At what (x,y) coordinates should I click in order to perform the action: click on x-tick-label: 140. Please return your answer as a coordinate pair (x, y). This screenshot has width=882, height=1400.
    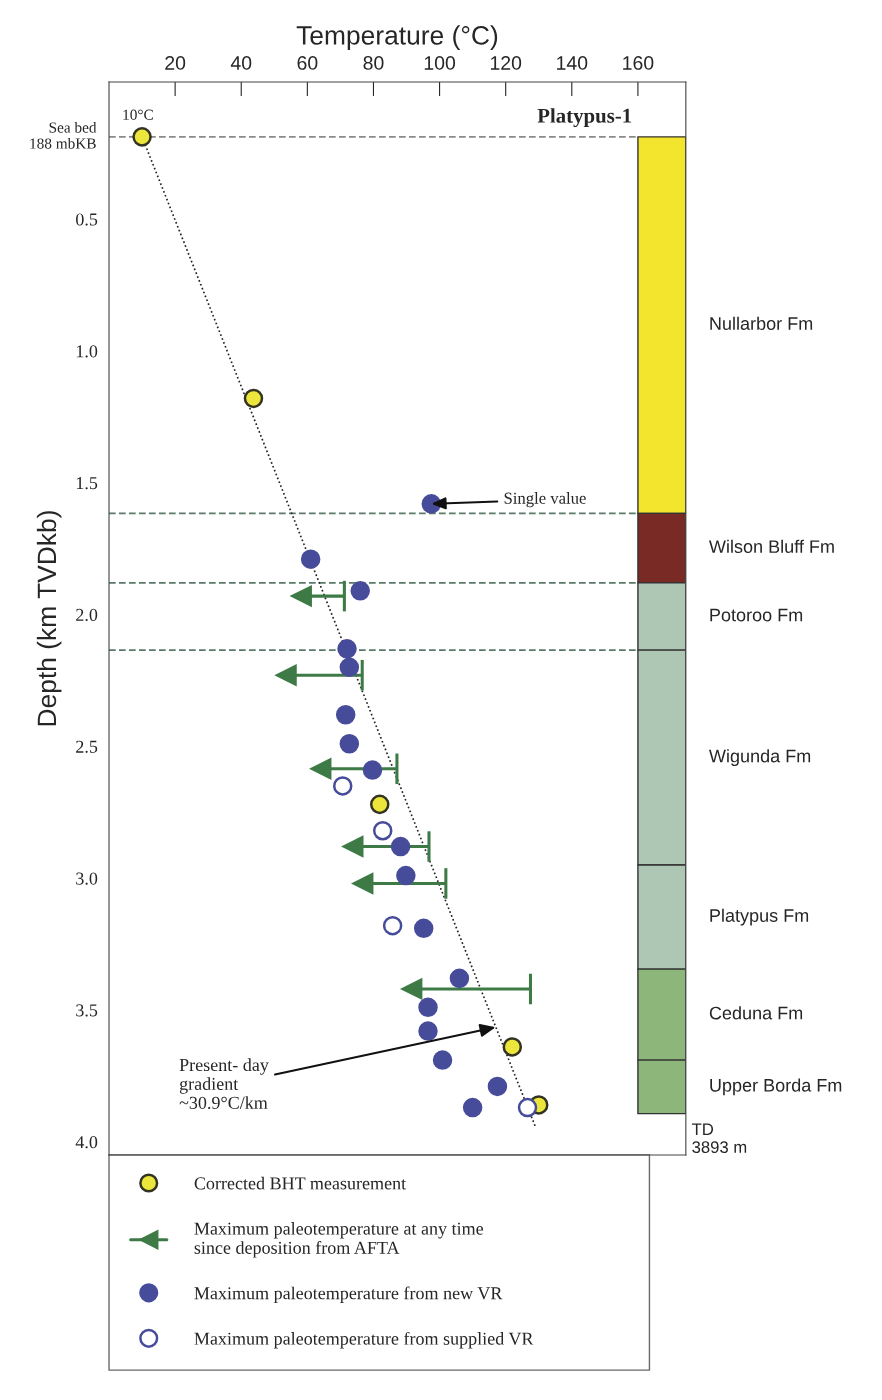
    Looking at the image, I should click on (572, 63).